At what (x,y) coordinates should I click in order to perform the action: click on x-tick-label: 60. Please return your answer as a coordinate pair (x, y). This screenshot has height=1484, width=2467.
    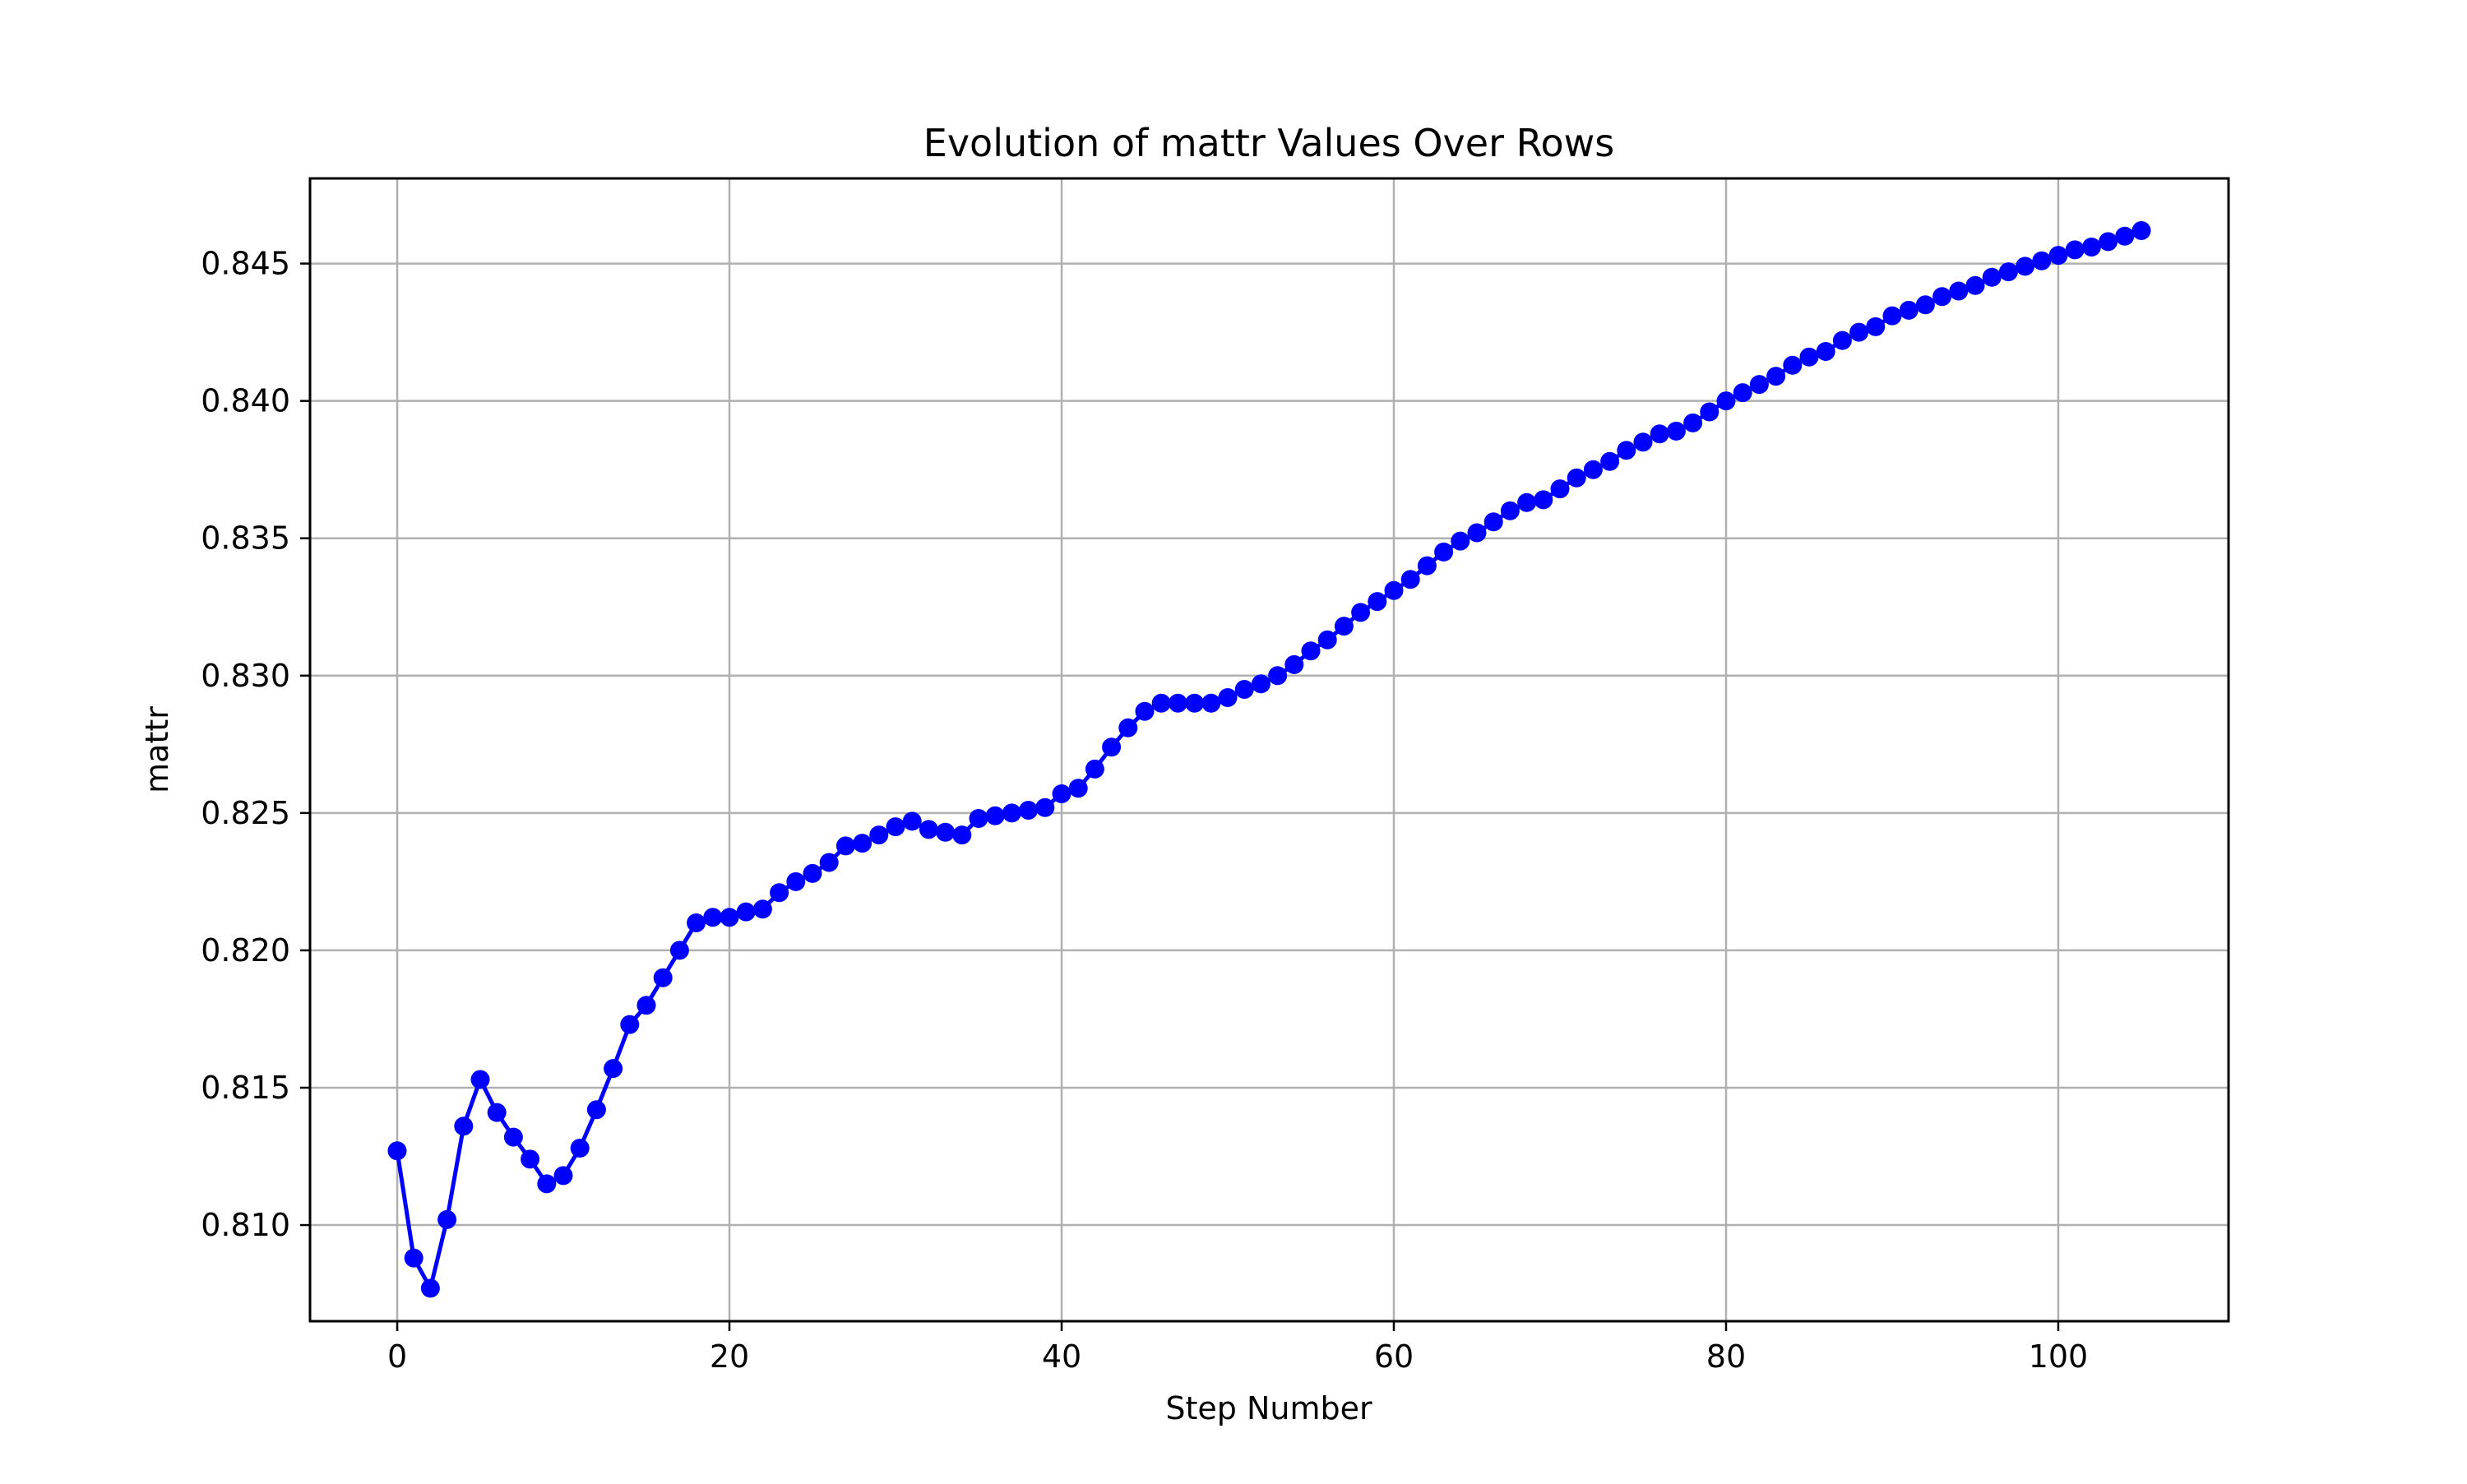
    Looking at the image, I should click on (1394, 1357).